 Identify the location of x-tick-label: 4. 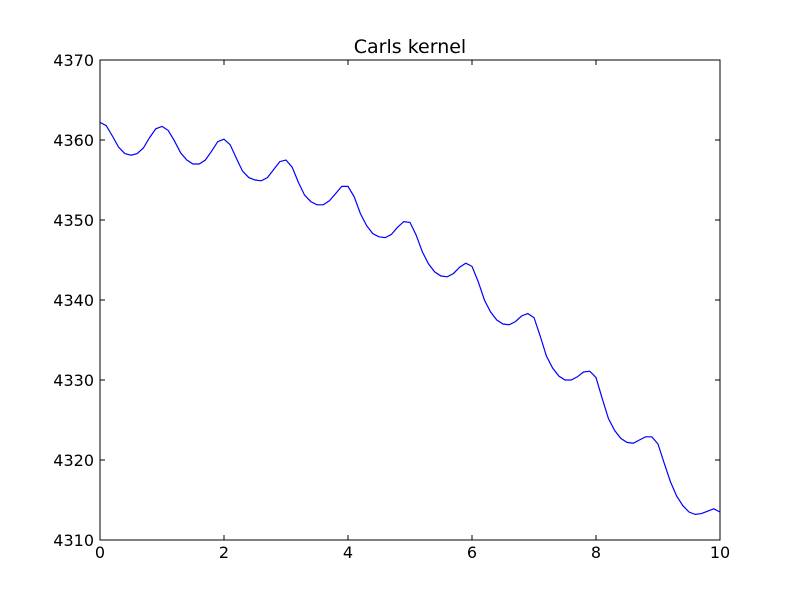
(348, 552).